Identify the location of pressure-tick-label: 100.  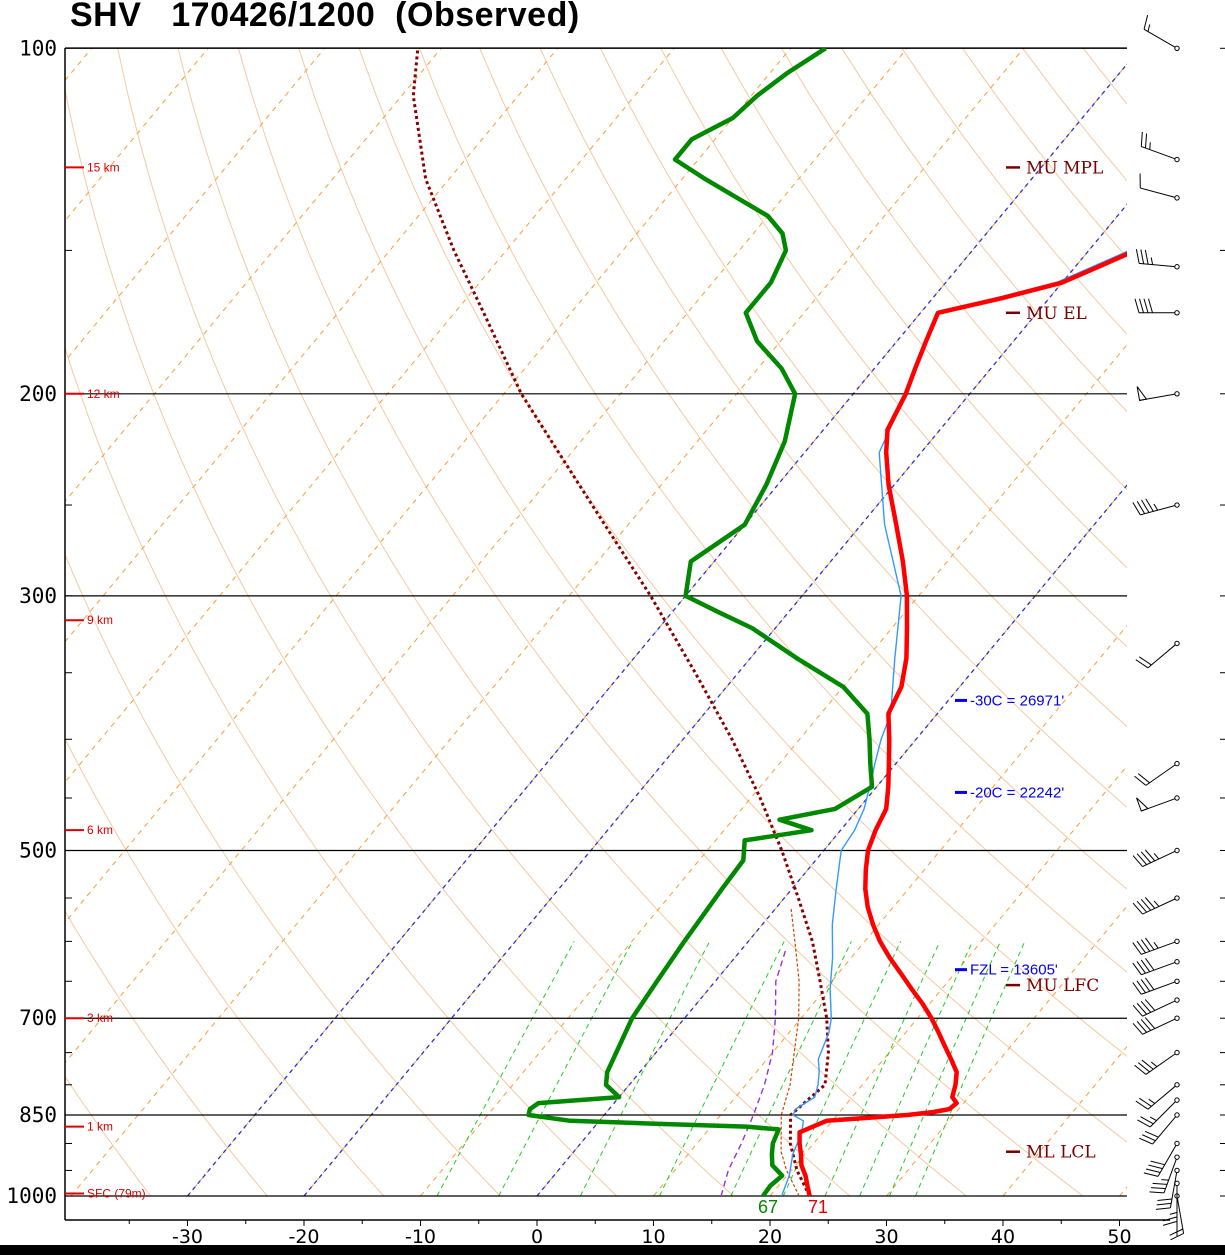
(38, 48).